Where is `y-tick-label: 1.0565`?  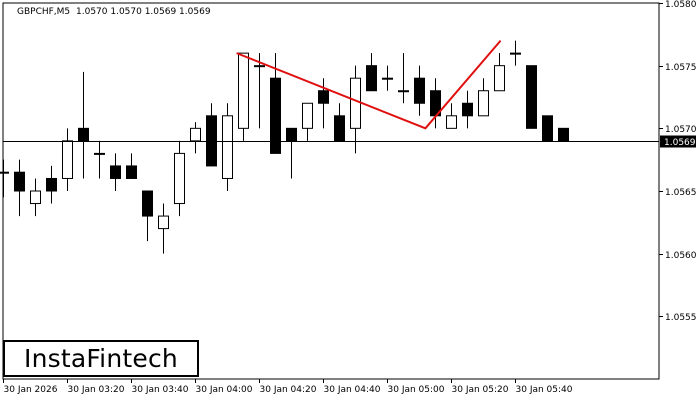
y-tick-label: 1.0565 is located at coordinates (681, 193).